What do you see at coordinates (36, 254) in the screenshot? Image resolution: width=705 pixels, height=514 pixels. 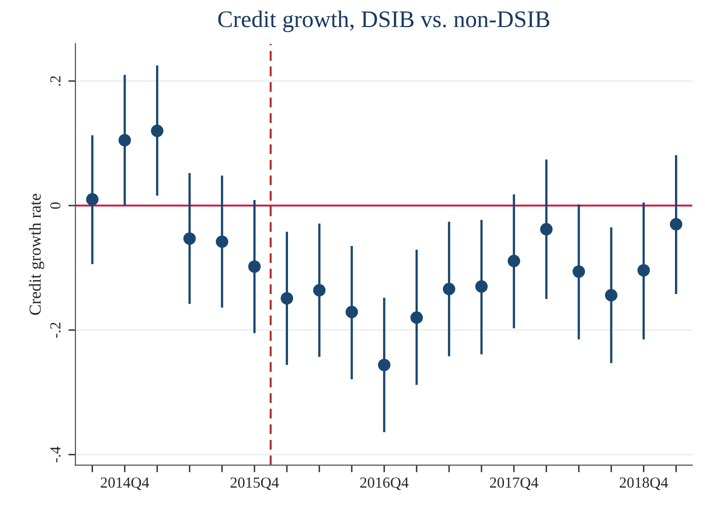 I see `y-axis-title: Credit growth rate` at bounding box center [36, 254].